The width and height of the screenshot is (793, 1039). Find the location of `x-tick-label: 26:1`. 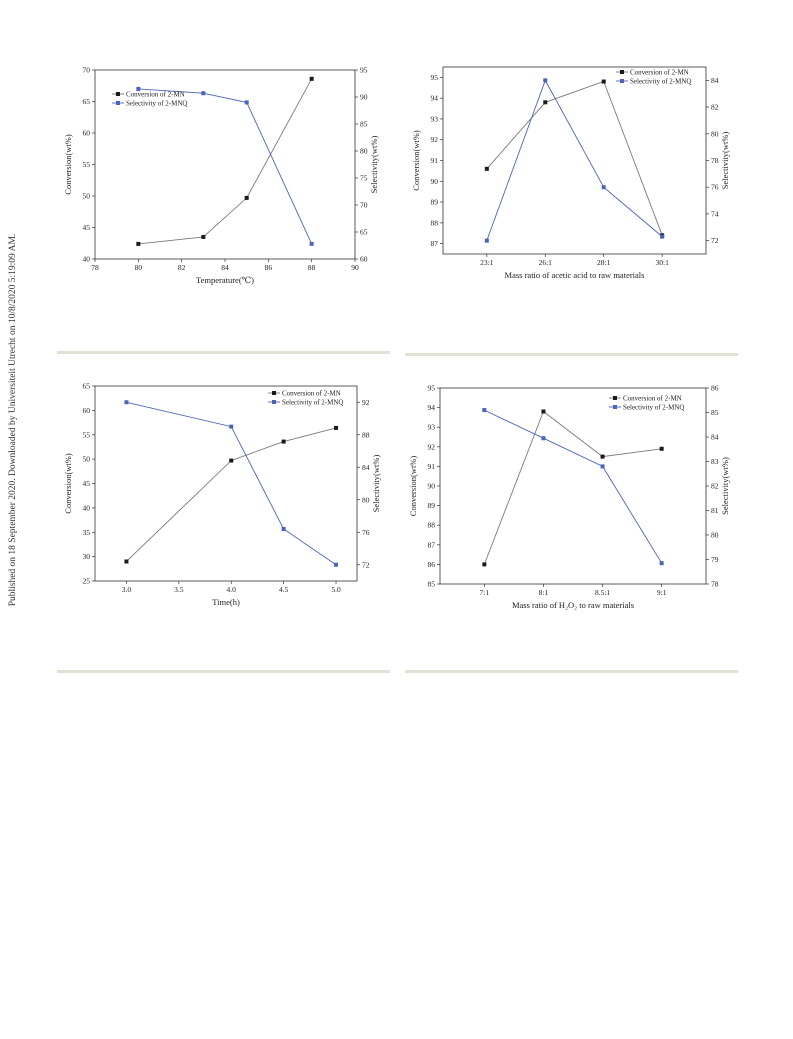

x-tick-label: 26:1 is located at coordinates (546, 262).